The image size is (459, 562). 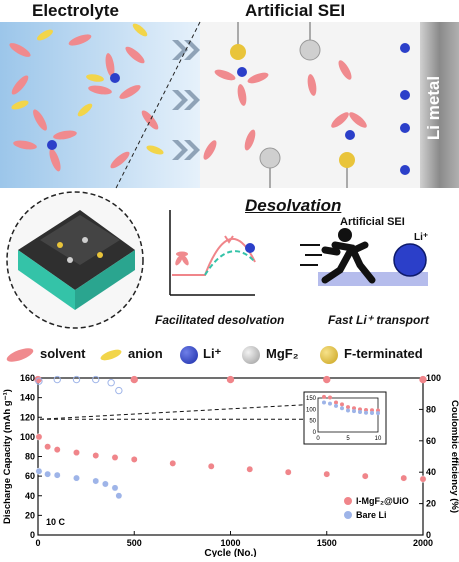 What do you see at coordinates (63, 353) in the screenshot?
I see `legend-solvent: solvent` at bounding box center [63, 353].